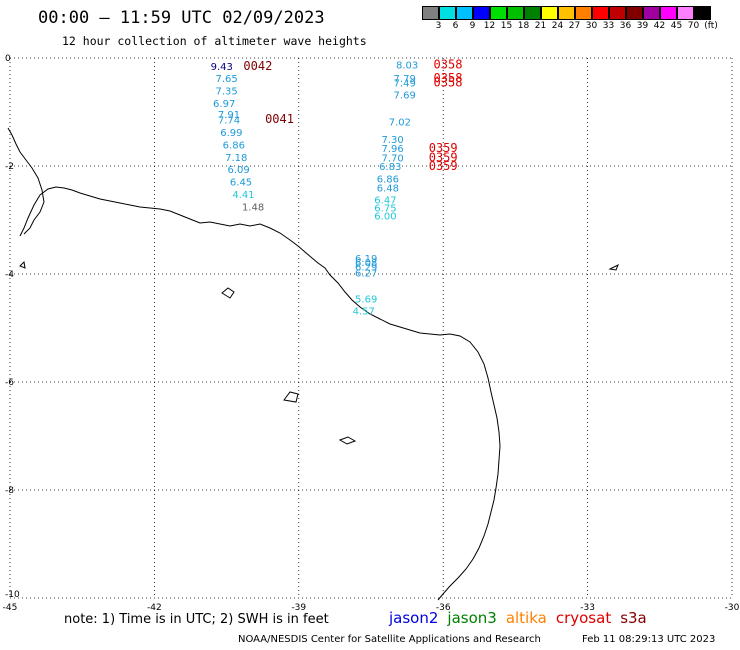 This screenshot has width=740, height=650. Describe the element at coordinates (393, 158) in the screenshot. I see `wave-height-value: 7.70` at that location.